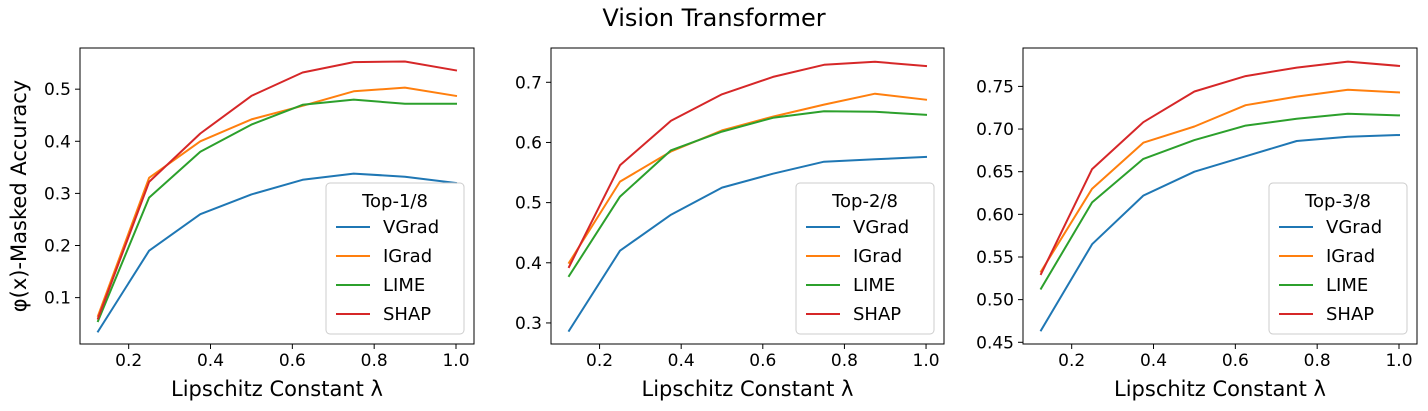 Image resolution: width=1428 pixels, height=411 pixels. I want to click on y-tick-label: 0.55, so click(995, 258).